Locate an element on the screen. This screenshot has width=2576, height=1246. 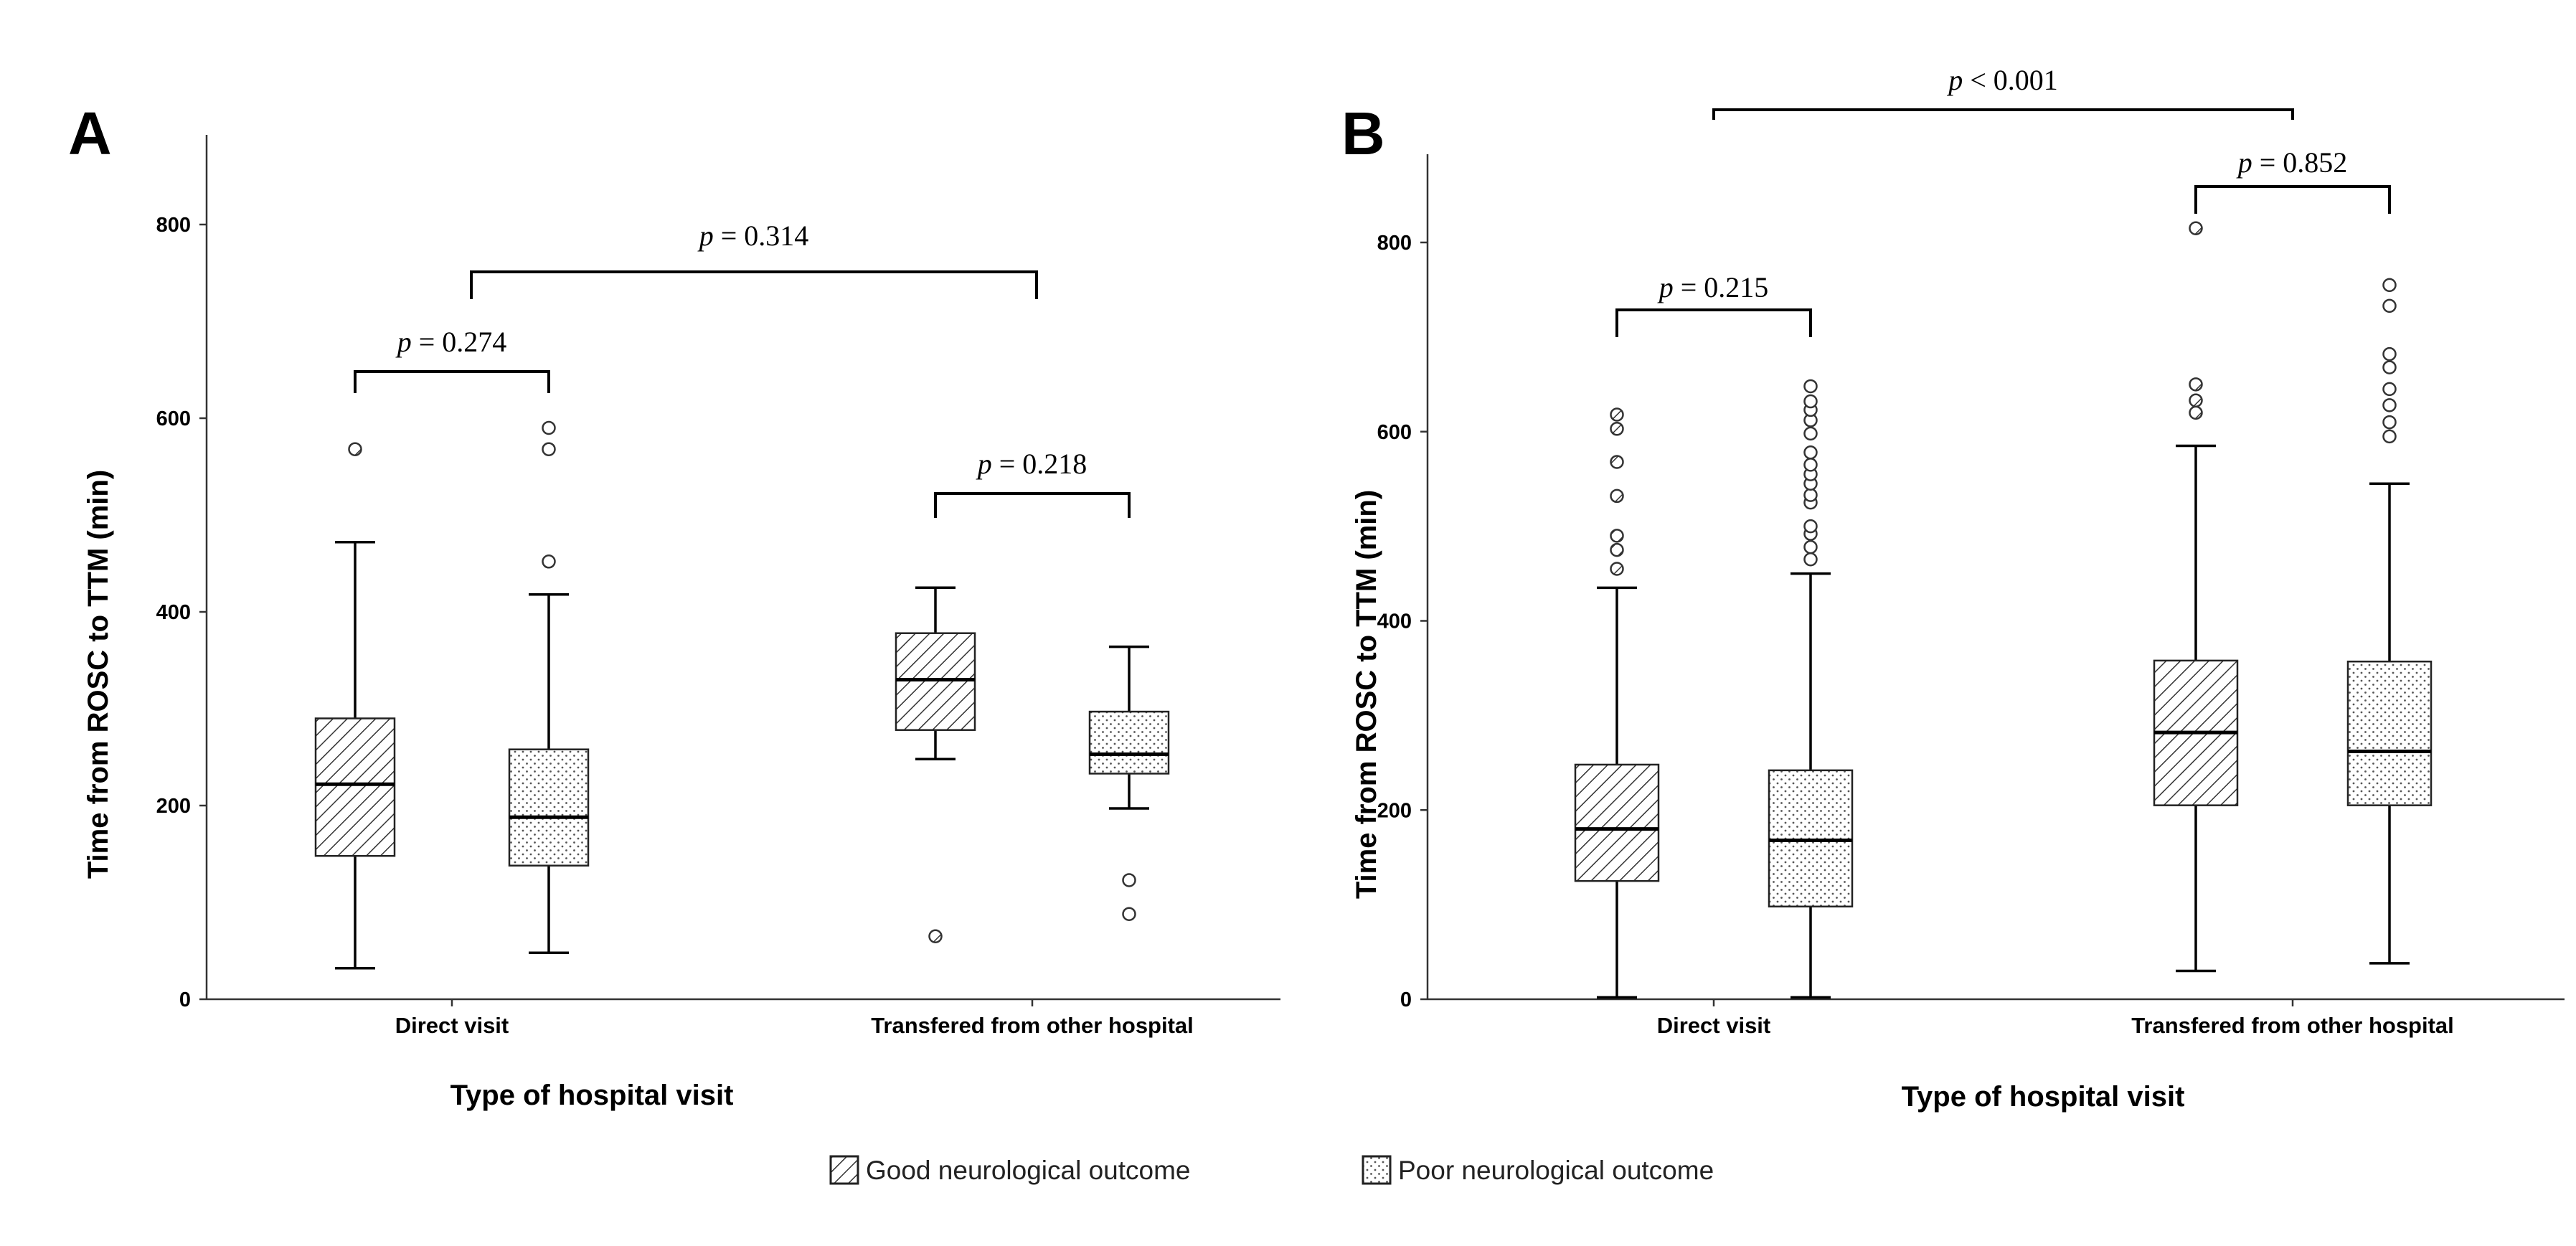
legend-label-good: Good neurological outcome is located at coordinates (1028, 1170).